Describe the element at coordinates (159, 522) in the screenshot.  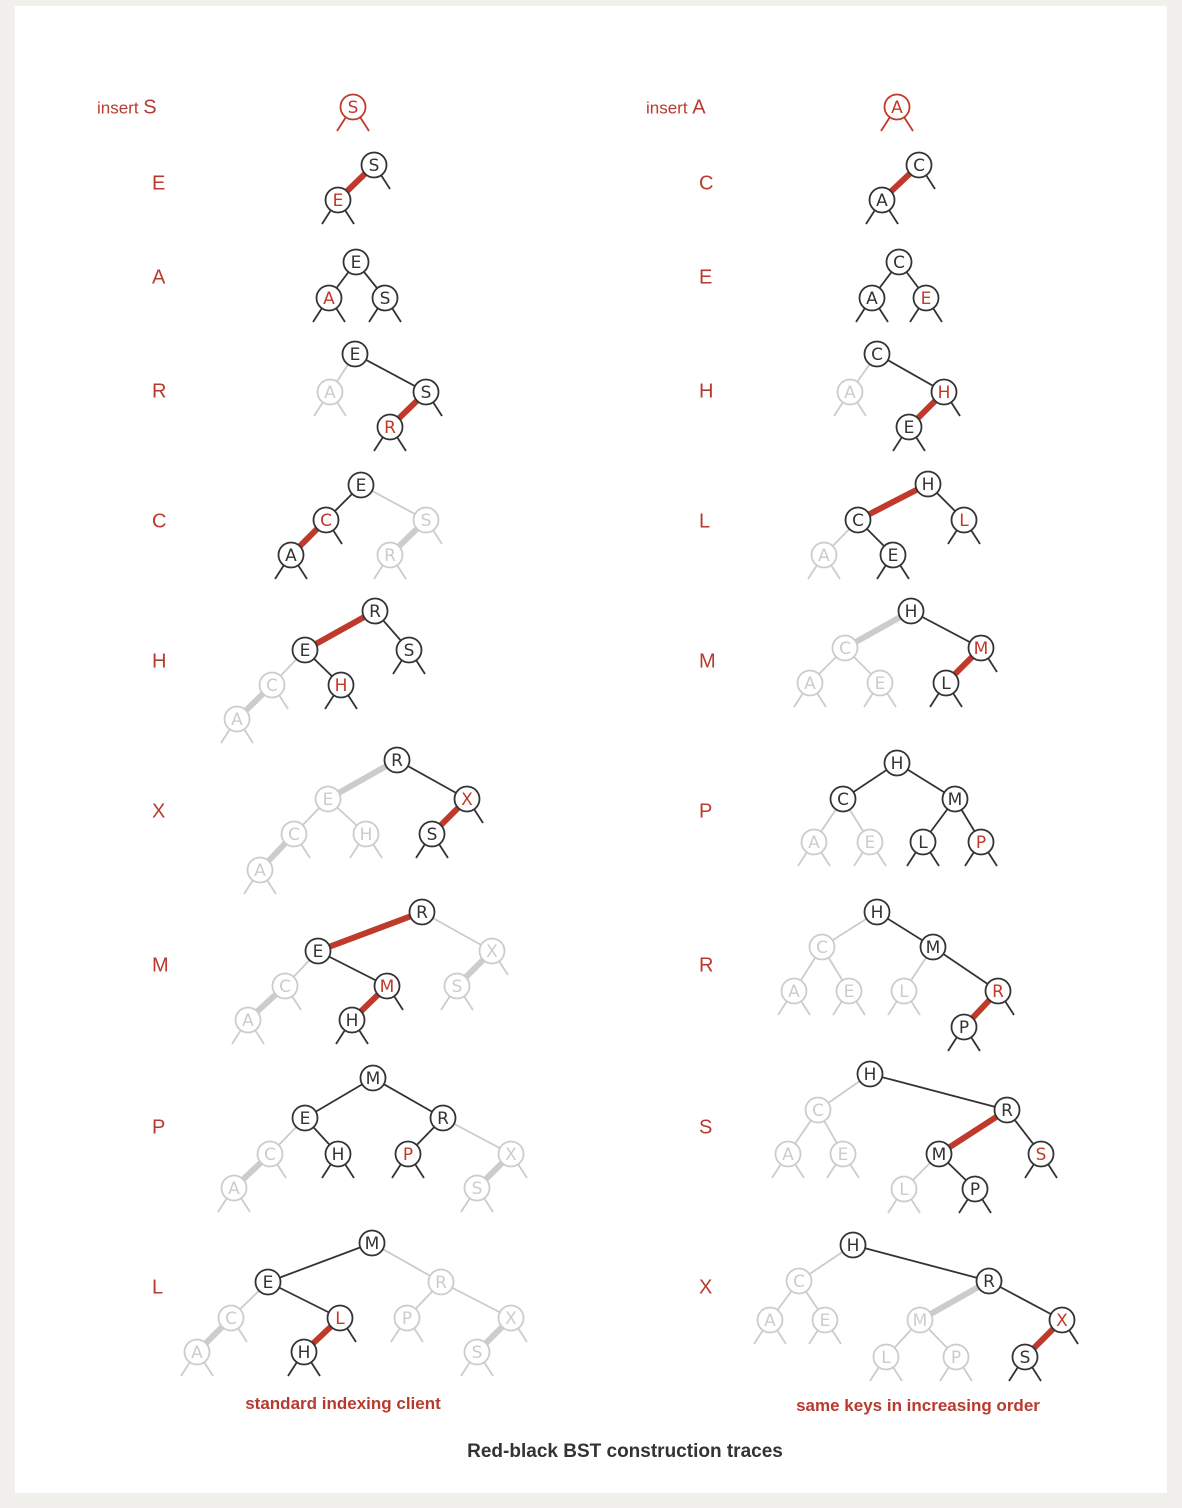
I see `step-label: C` at that location.